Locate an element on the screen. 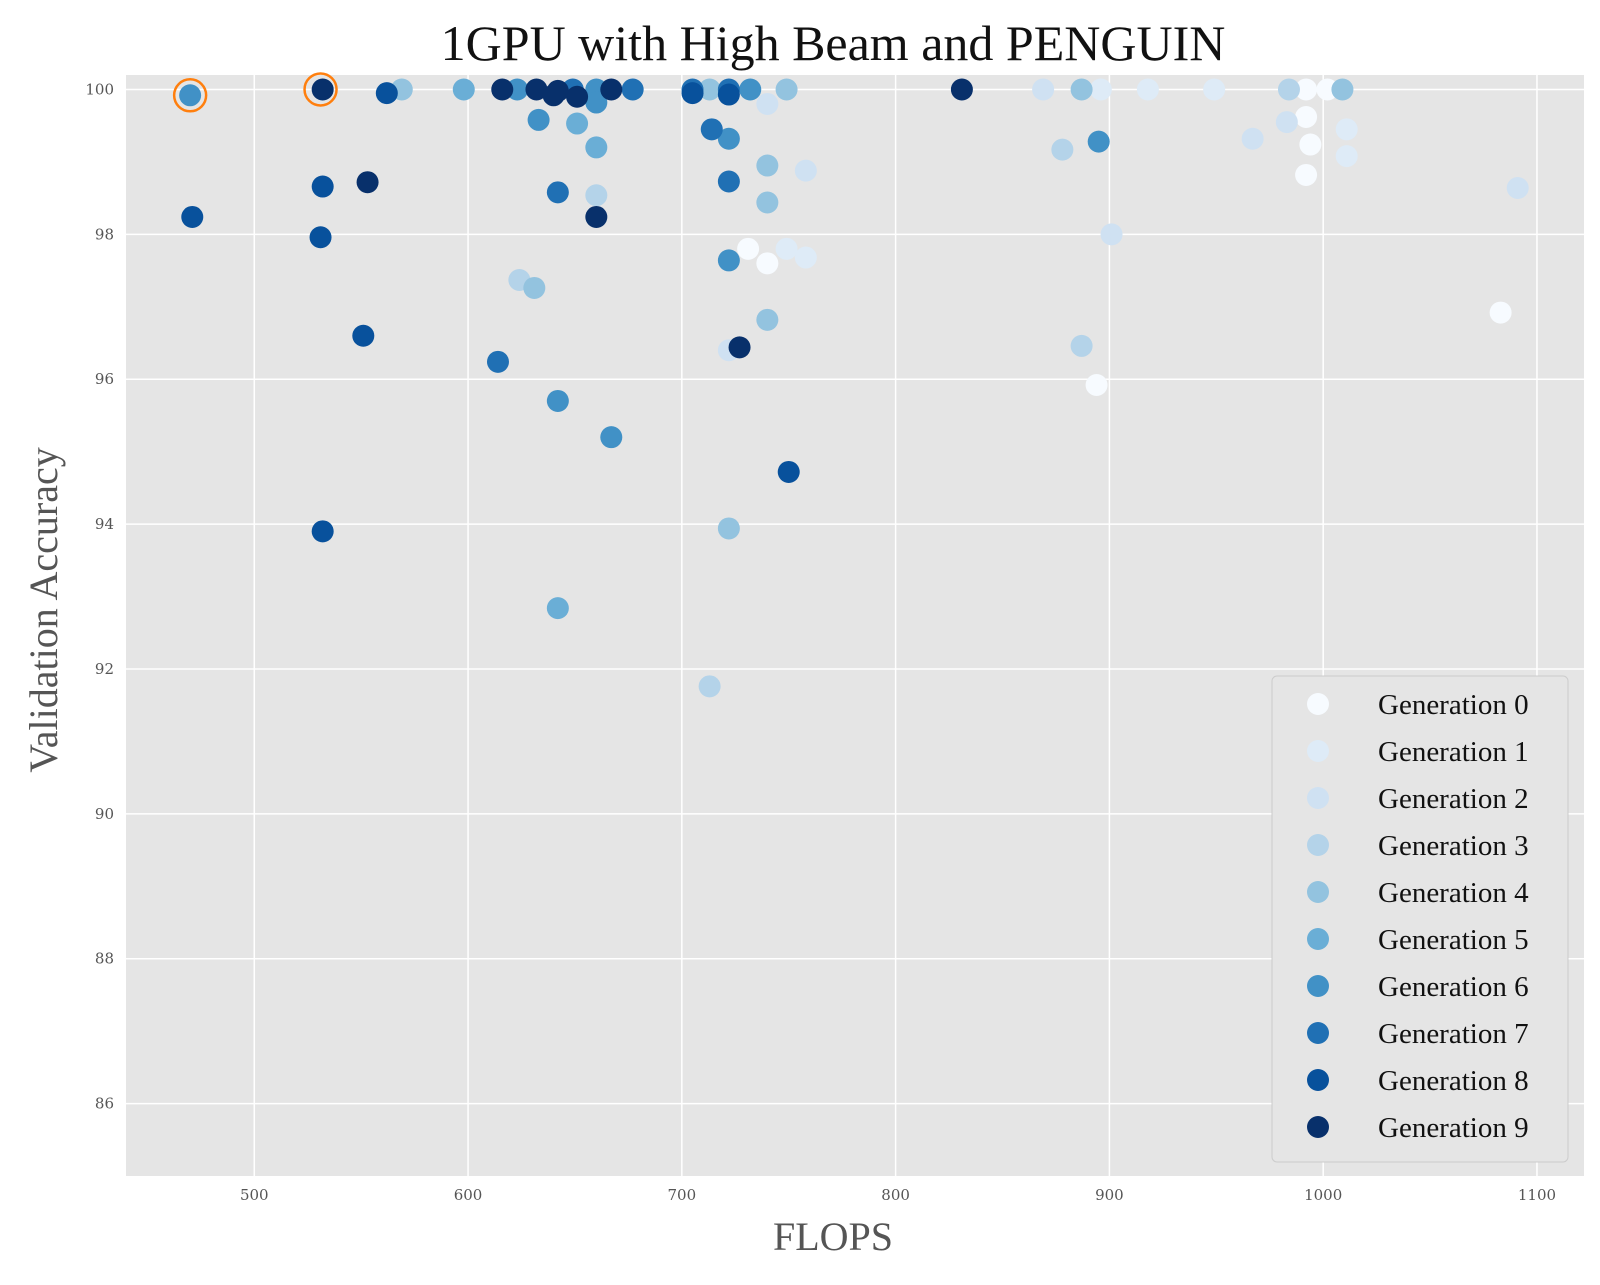 The width and height of the screenshot is (1600, 1285). legend-label: Generation 1 is located at coordinates (1453, 752).